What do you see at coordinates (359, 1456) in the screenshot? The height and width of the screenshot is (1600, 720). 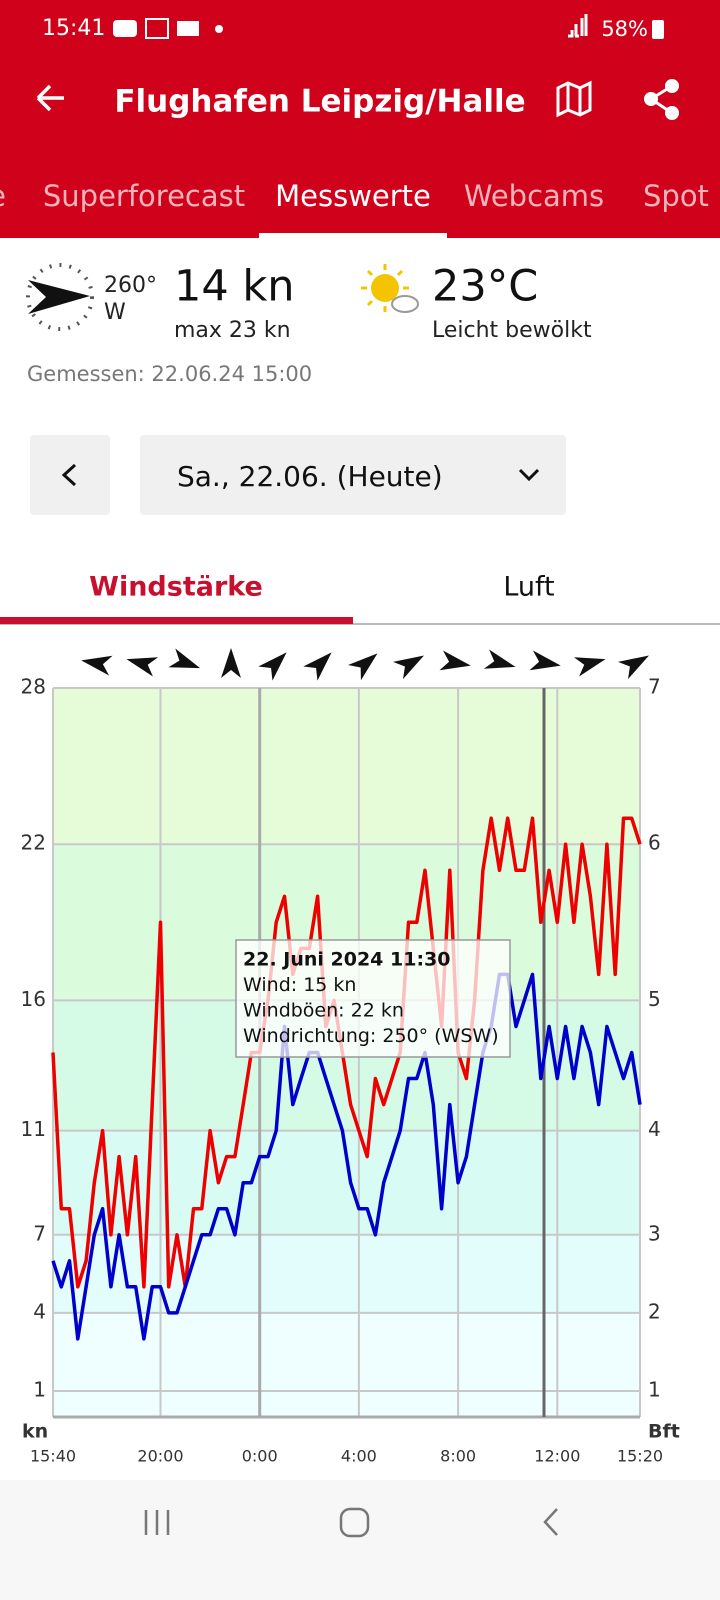 I see `x-tick-label: 4:00` at bounding box center [359, 1456].